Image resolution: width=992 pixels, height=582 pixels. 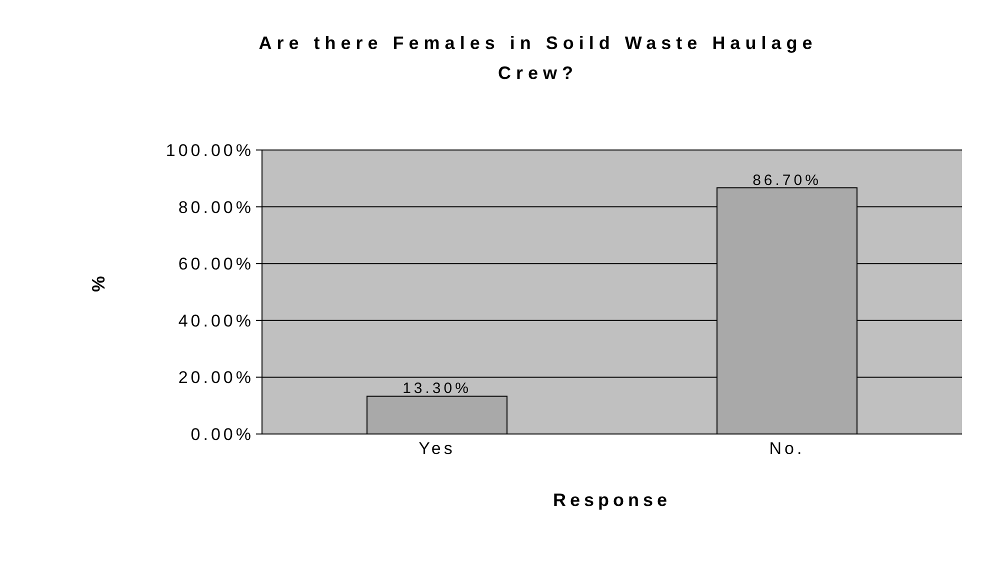 I want to click on data-label: 86.70%, so click(x=787, y=180).